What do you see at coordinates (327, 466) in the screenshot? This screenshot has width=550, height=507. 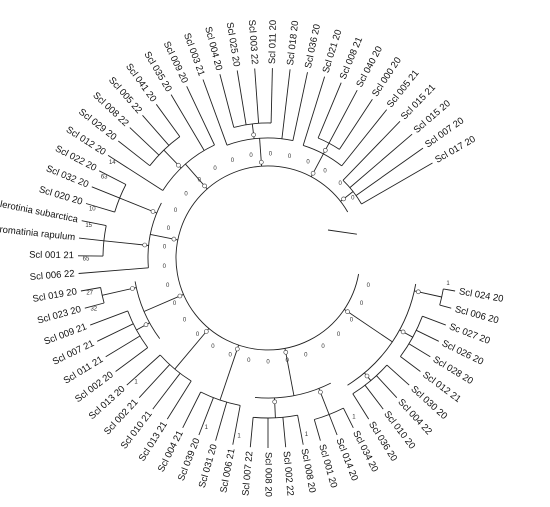 I see `tip-label: Scl 001 20` at bounding box center [327, 466].